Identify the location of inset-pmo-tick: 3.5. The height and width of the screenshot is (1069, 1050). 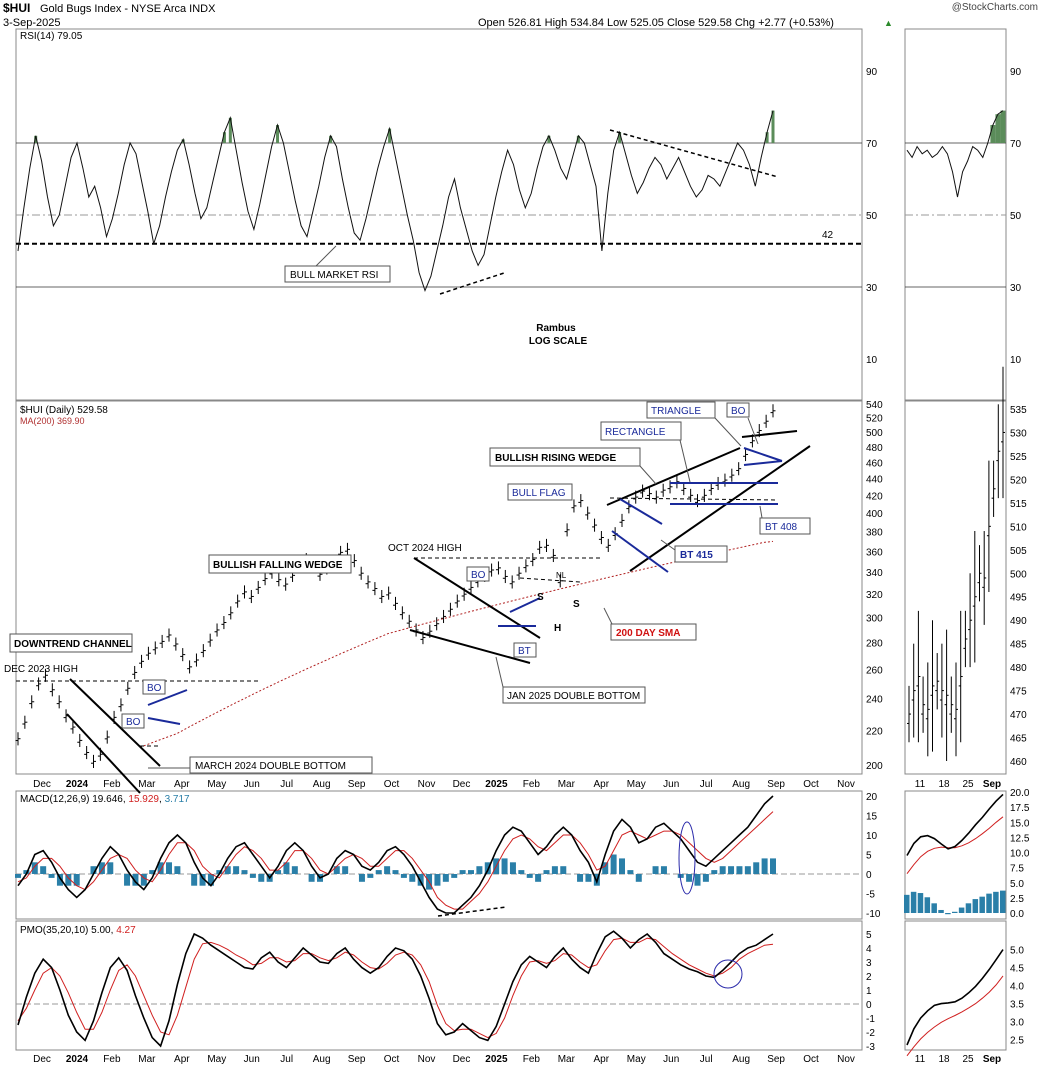
(1017, 1005).